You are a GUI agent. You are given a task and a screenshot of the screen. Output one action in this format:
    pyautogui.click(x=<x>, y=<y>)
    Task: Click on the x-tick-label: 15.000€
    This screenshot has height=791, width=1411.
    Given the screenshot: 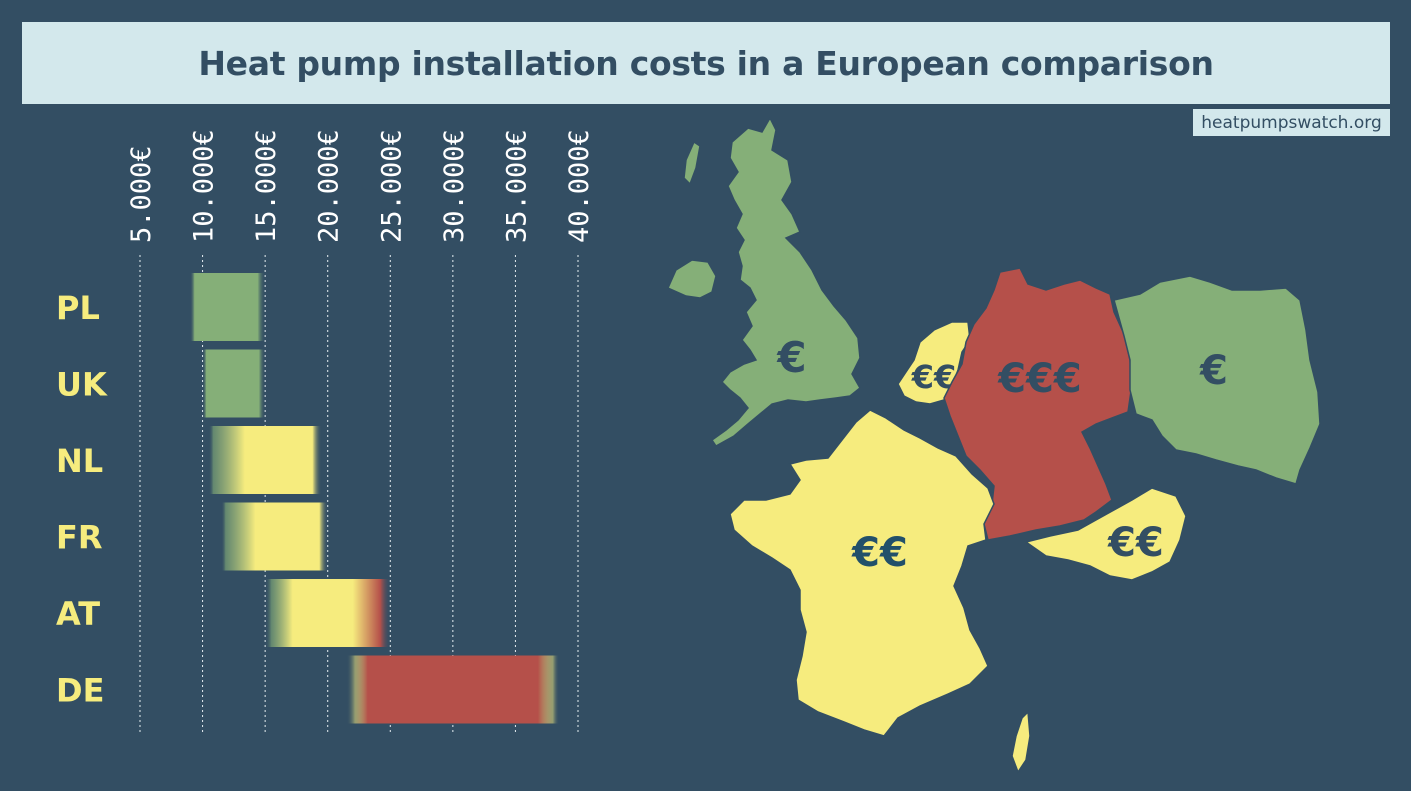 What is the action you would take?
    pyautogui.click(x=266, y=186)
    